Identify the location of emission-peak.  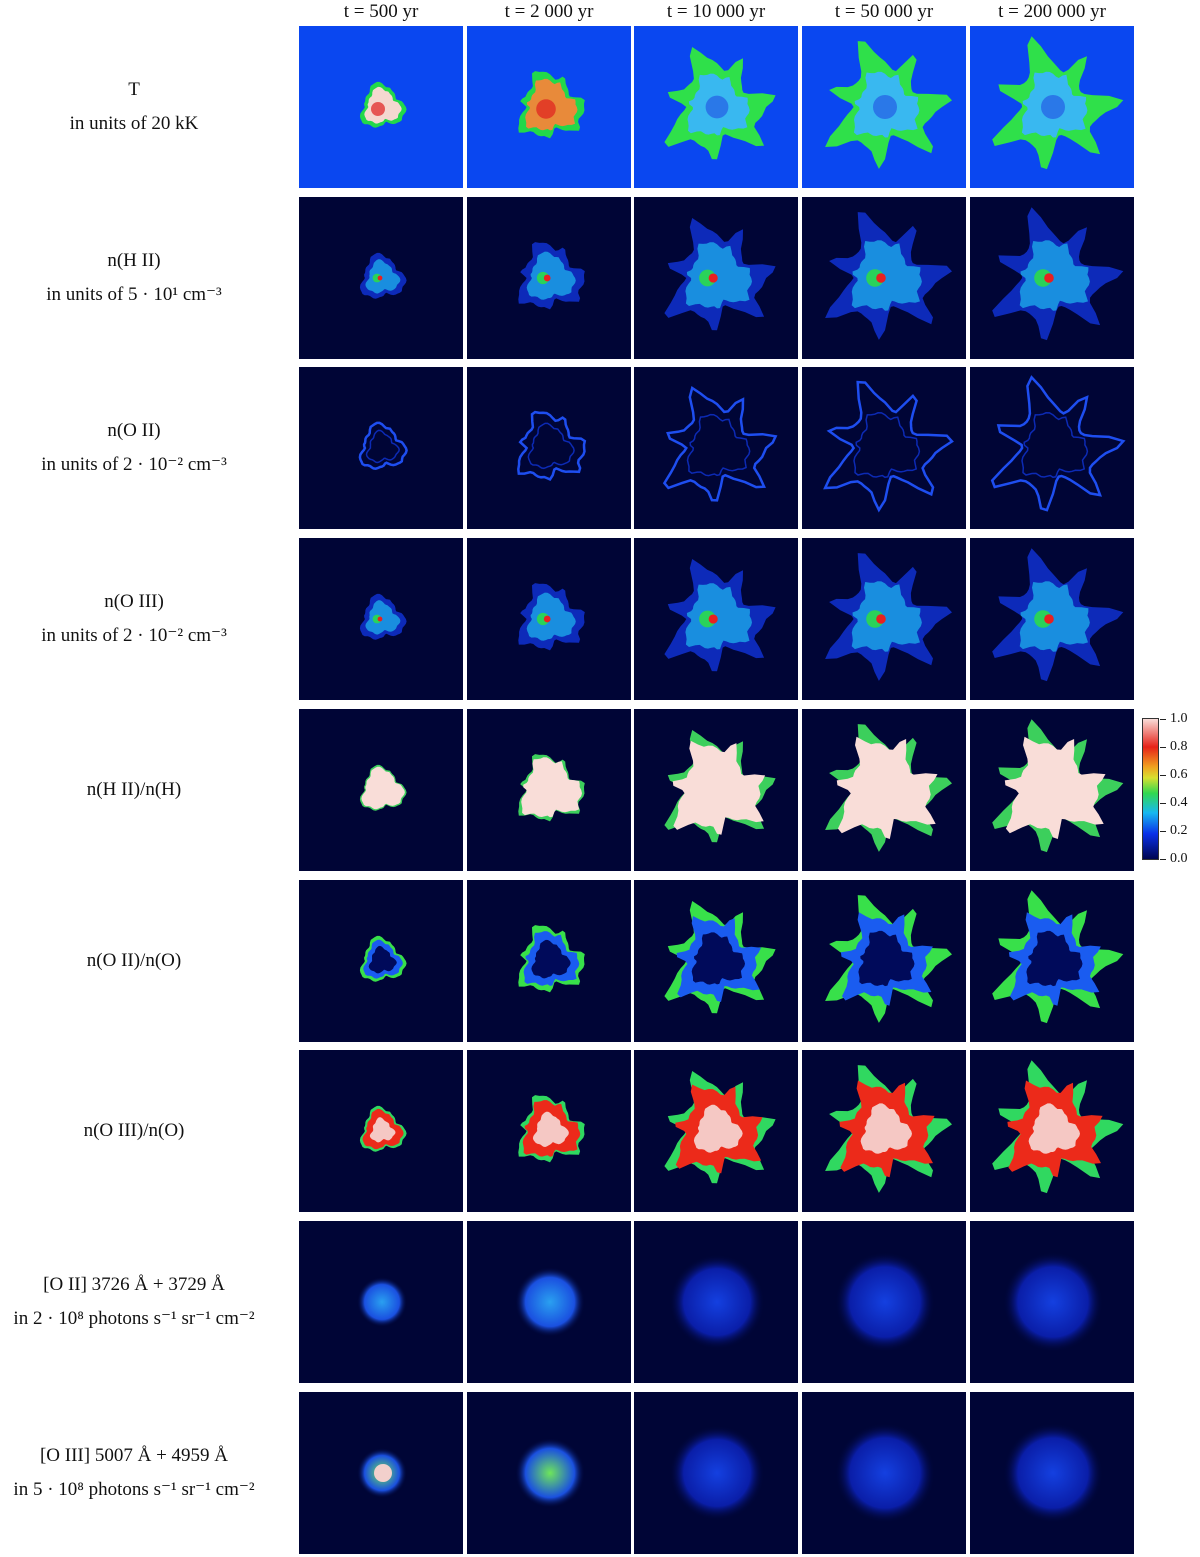
(383, 1473).